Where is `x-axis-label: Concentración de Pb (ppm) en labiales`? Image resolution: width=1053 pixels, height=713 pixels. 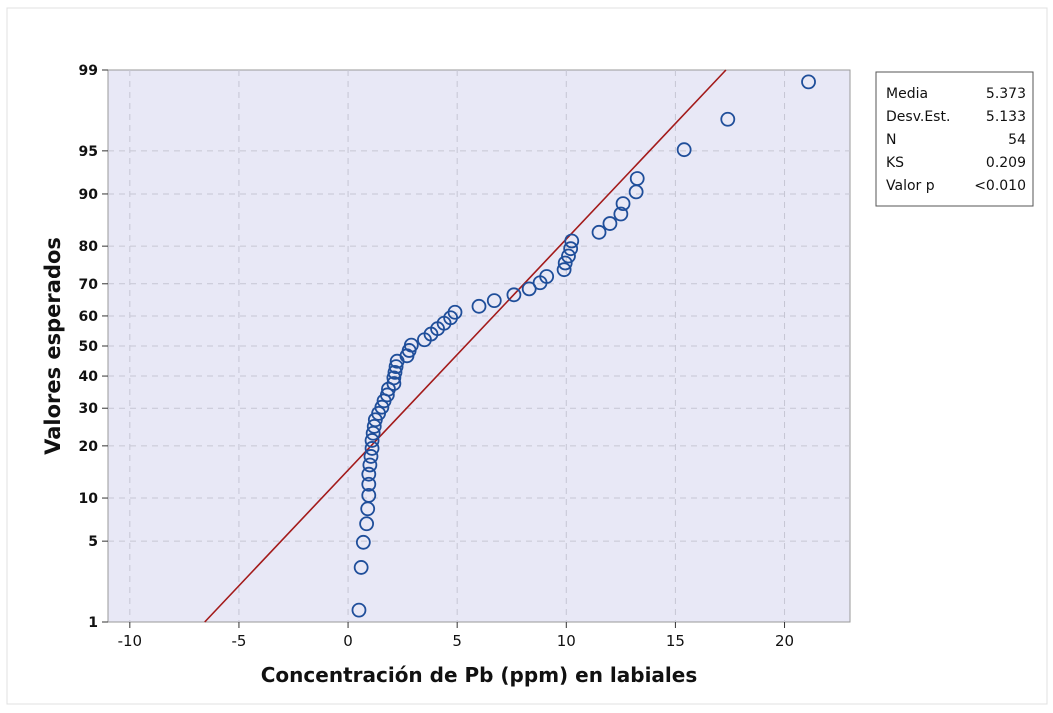
x-axis-label: Concentración de Pb (ppm) en labiales is located at coordinates (479, 675).